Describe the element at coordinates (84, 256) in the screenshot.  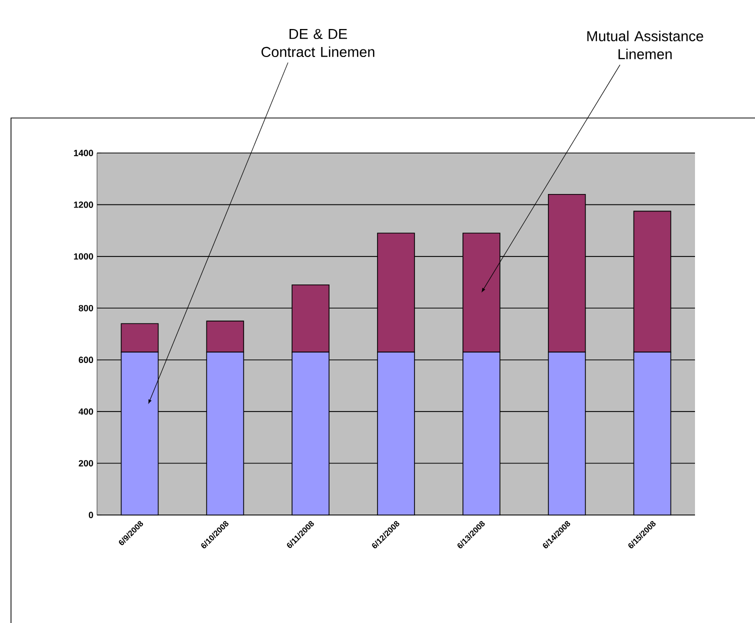
I see `y-tick-label: 1000` at that location.